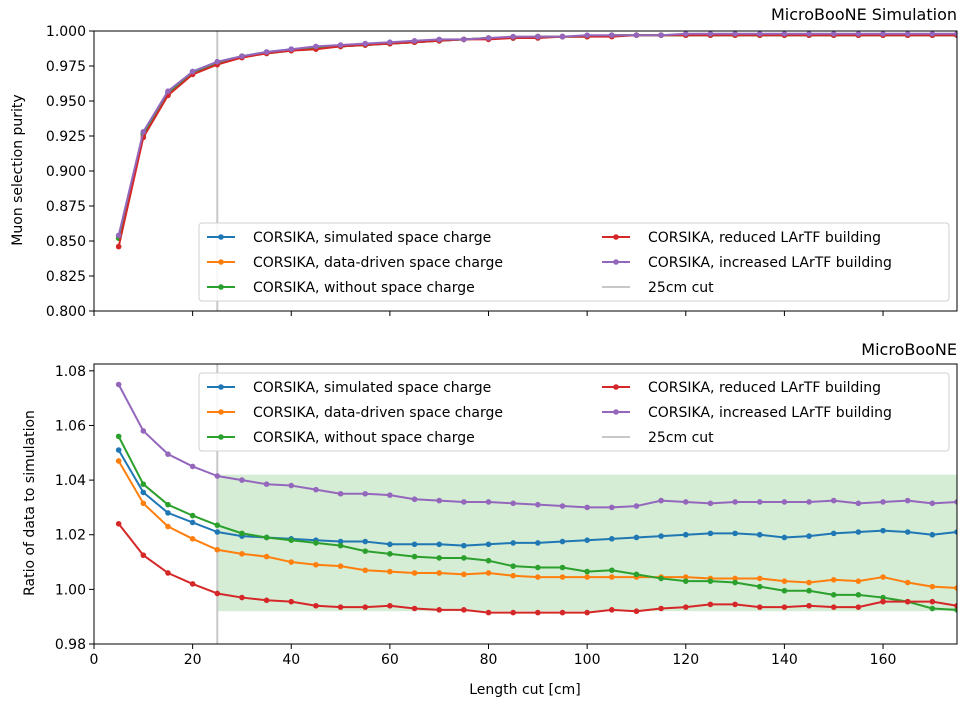 The image size is (960, 701). What do you see at coordinates (764, 238) in the screenshot?
I see `purity-legend-label-3: CORSIKA, reduced LArTF building` at bounding box center [764, 238].